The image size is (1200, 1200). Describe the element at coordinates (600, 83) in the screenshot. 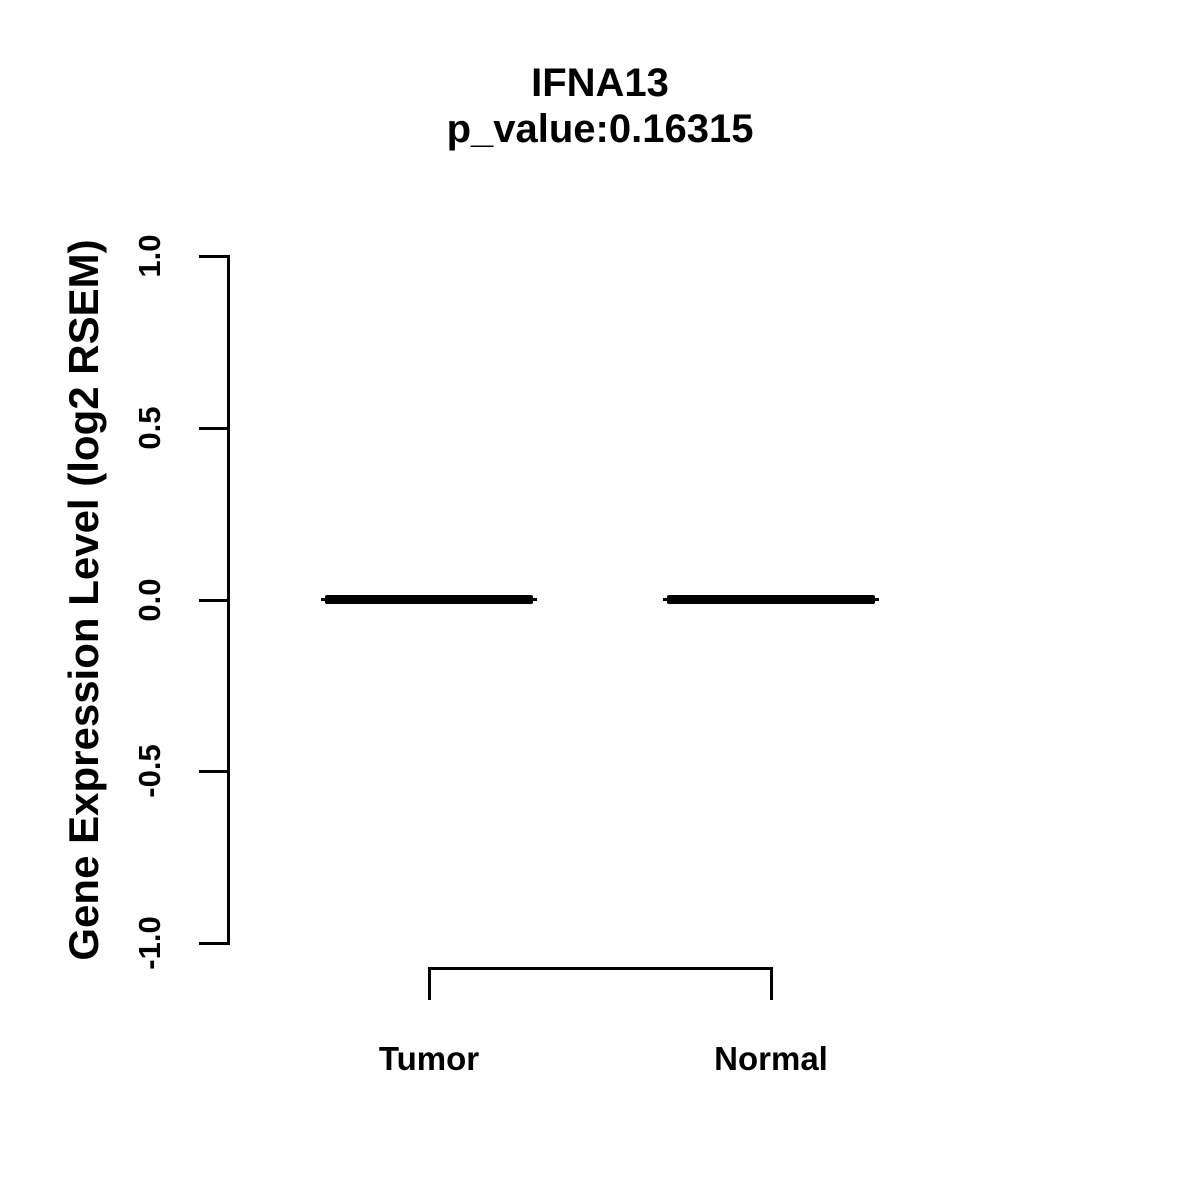

I see `chart-title: IFNA13` at that location.